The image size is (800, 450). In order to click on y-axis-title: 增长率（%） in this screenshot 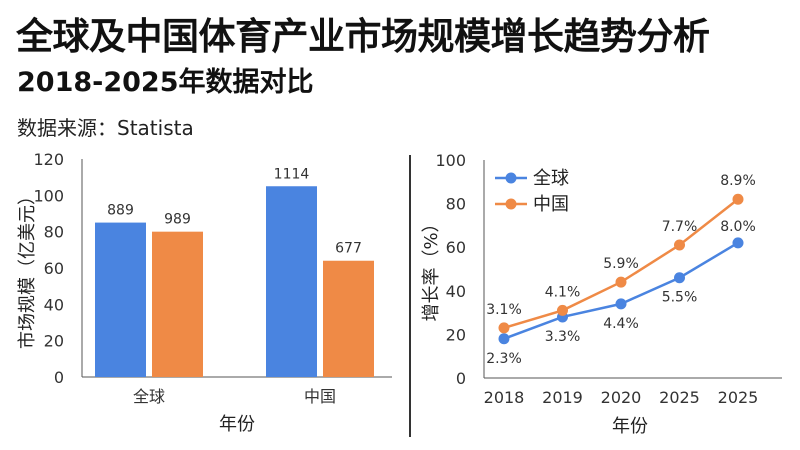, I will do `click(431, 267)`.